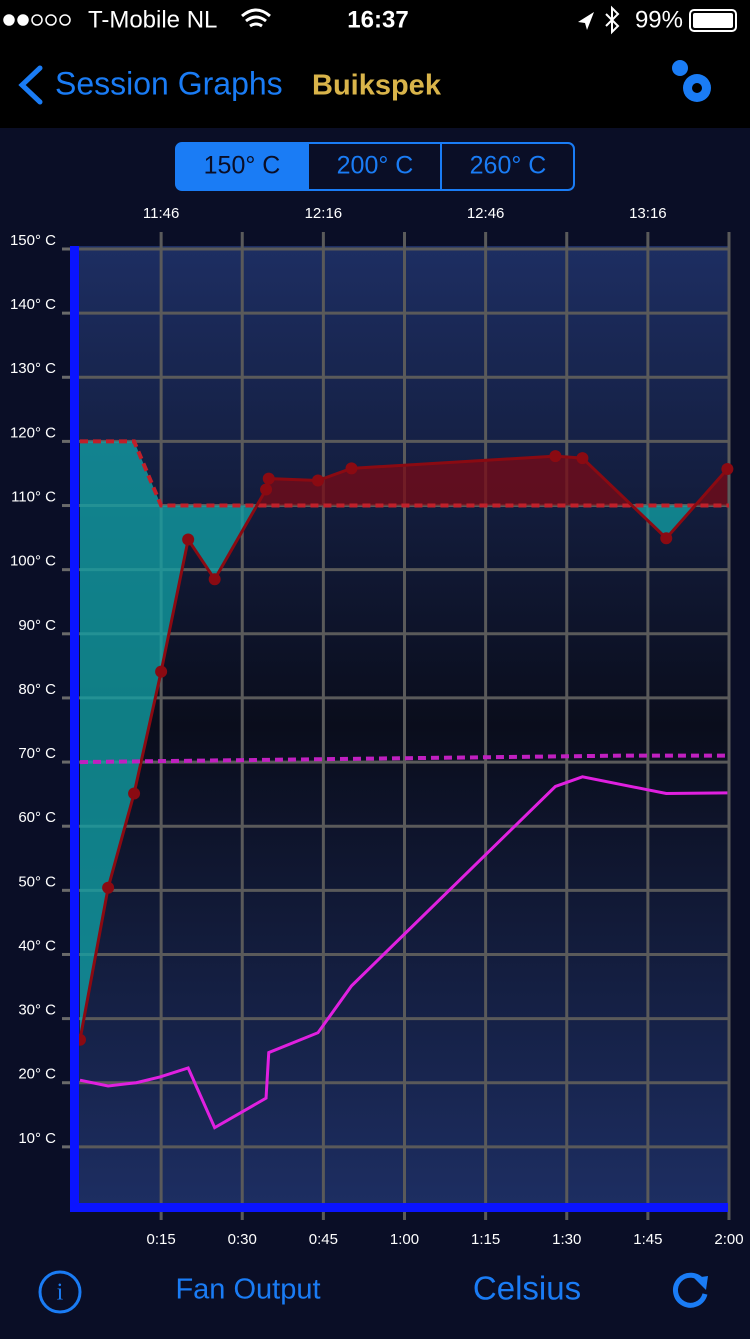 This screenshot has height=1339, width=750. I want to click on battery-text: 99%, so click(659, 19).